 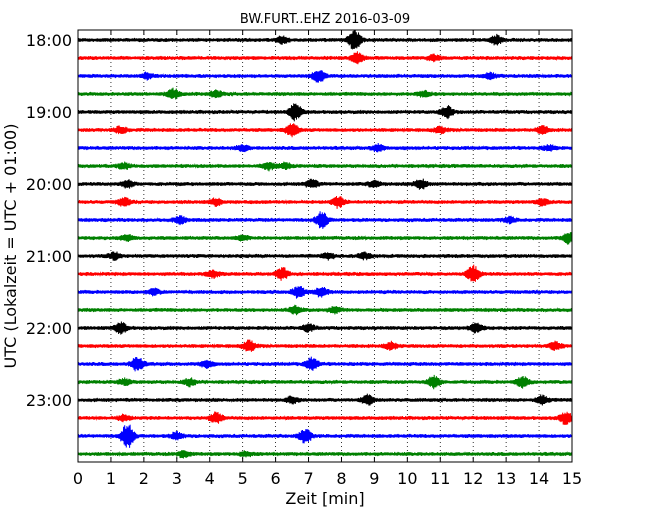 What do you see at coordinates (49, 112) in the screenshot?
I see `y-tick-label: 19:00` at bounding box center [49, 112].